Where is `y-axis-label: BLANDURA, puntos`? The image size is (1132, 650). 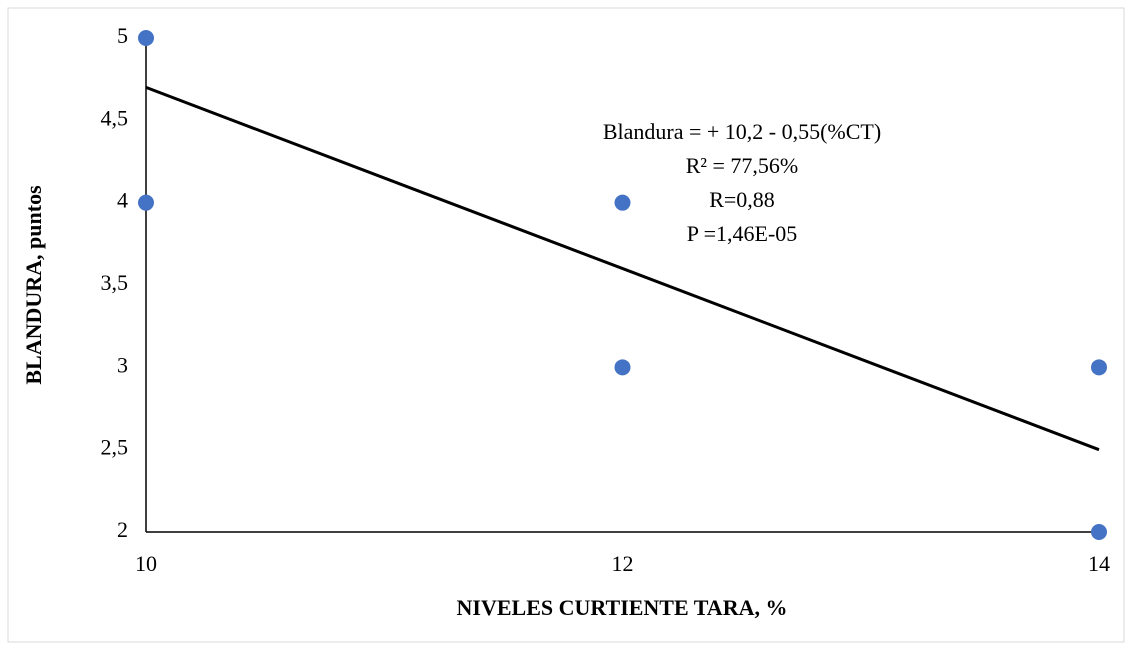 y-axis-label: BLANDURA, puntos is located at coordinates (33, 285).